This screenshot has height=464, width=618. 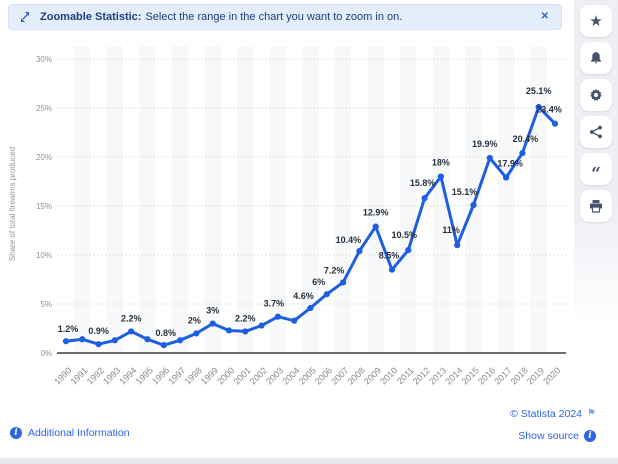 What do you see at coordinates (44, 108) in the screenshot?
I see `y-tick-label: 25%` at bounding box center [44, 108].